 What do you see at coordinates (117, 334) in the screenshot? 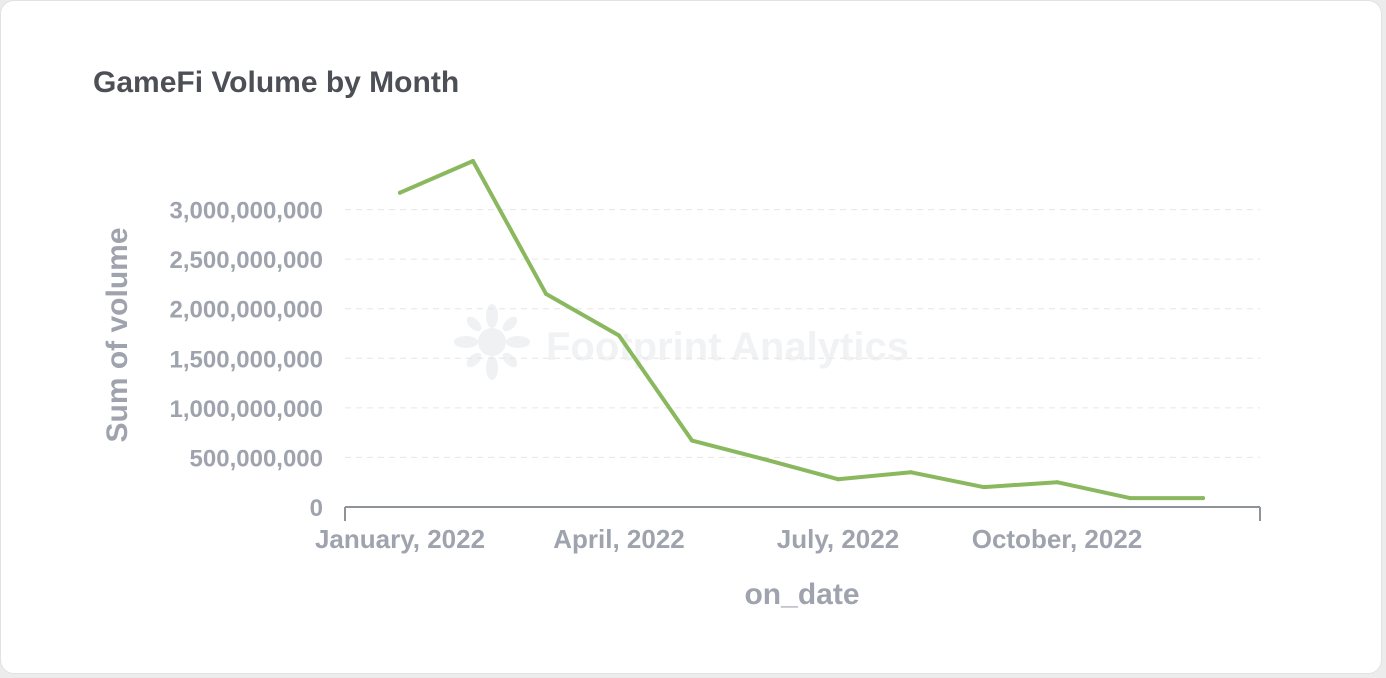
I see `y-axis-label: Sum of volume` at bounding box center [117, 334].